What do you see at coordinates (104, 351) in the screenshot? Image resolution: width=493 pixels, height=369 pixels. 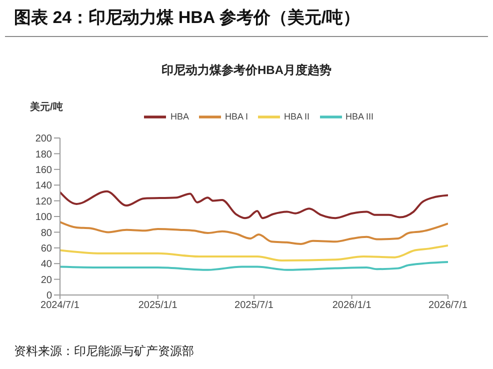 I see `text: 资料来源：印尼能源与矿产资源部` at bounding box center [104, 351].